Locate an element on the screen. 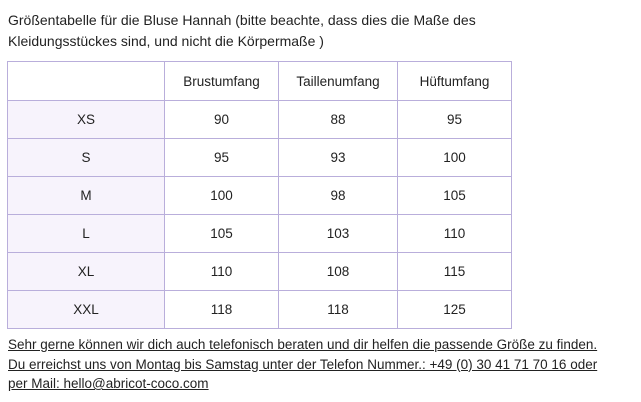  size-label-cell: S is located at coordinates (86, 157).